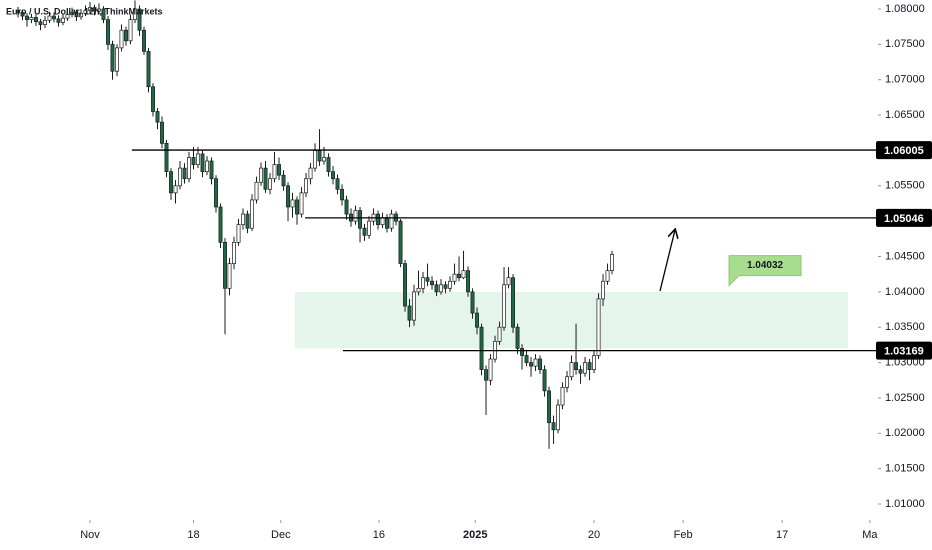 The height and width of the screenshot is (550, 932). I want to click on level-label: 1.06005, so click(904, 151).